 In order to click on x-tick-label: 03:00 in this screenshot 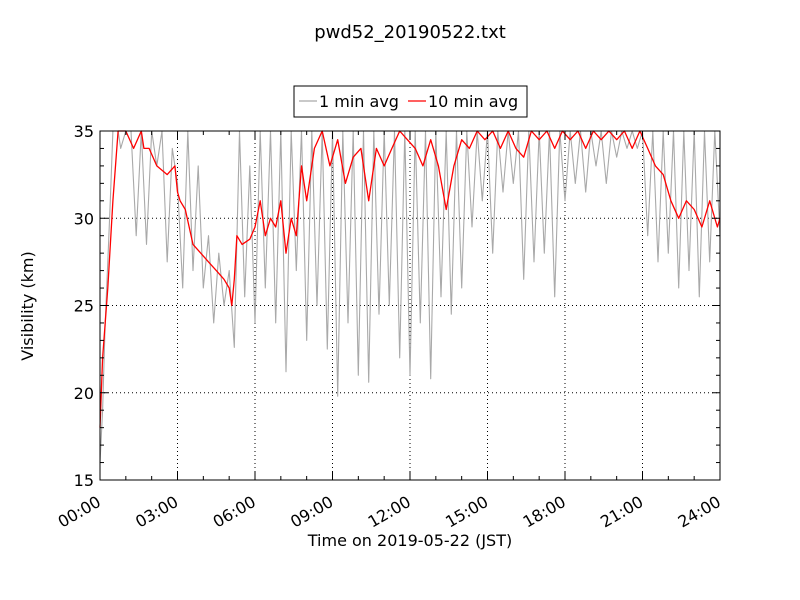, I will do `click(156, 512)`.